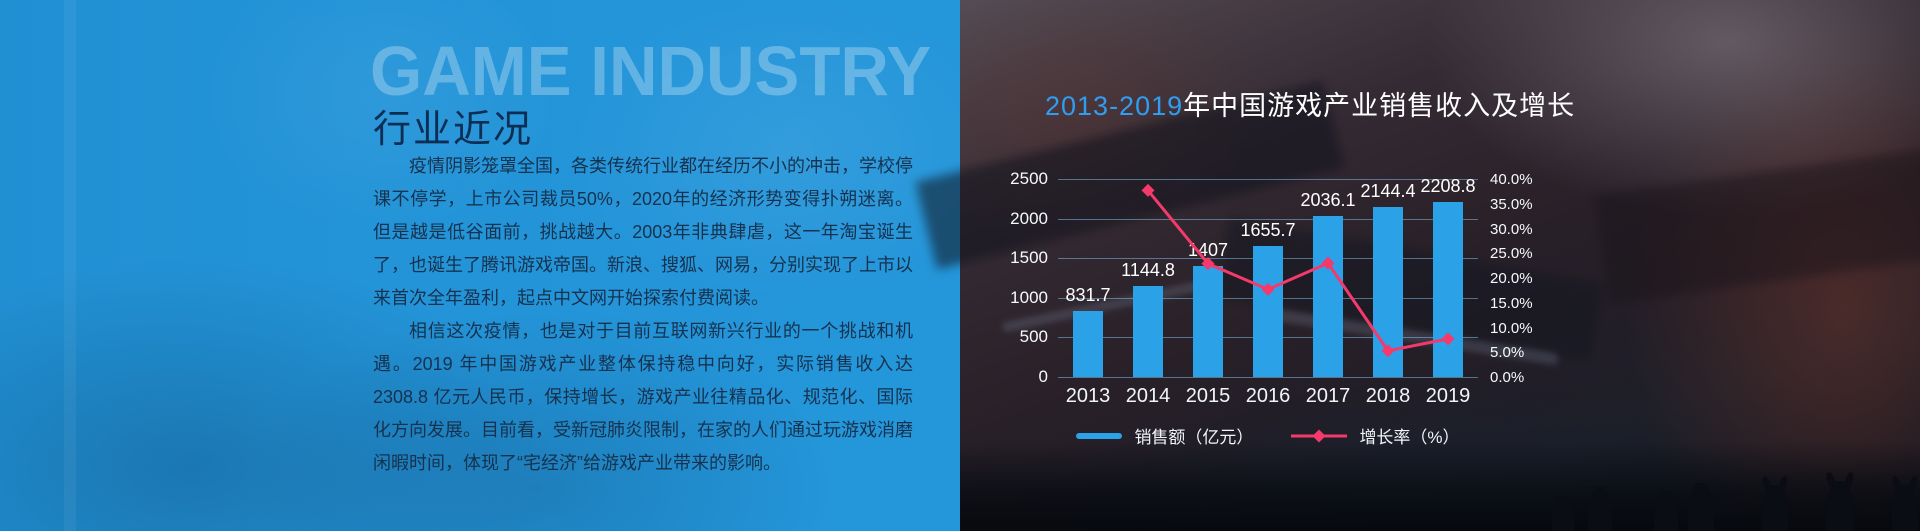  What do you see at coordinates (1448, 396) in the screenshot?
I see `x-axis-label: 2019` at bounding box center [1448, 396].